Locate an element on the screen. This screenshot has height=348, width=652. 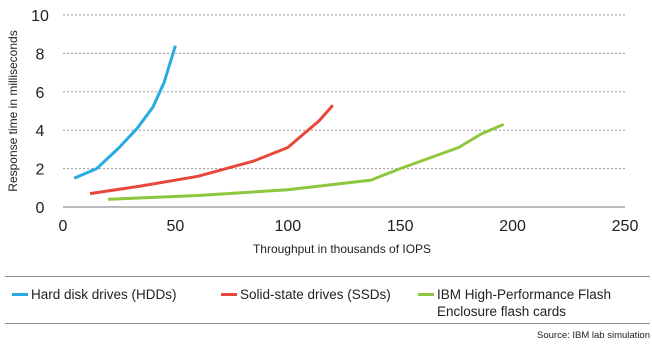
x-tick-label: 200 is located at coordinates (512, 226).